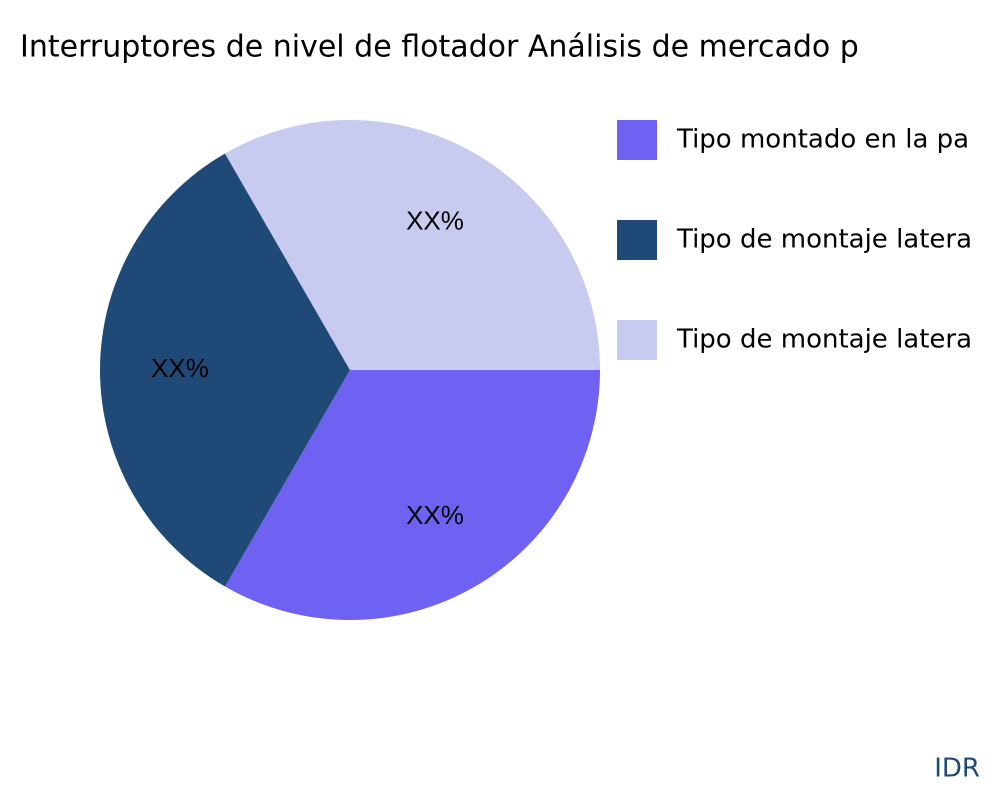  I want to click on source-label: IDR, so click(957, 769).